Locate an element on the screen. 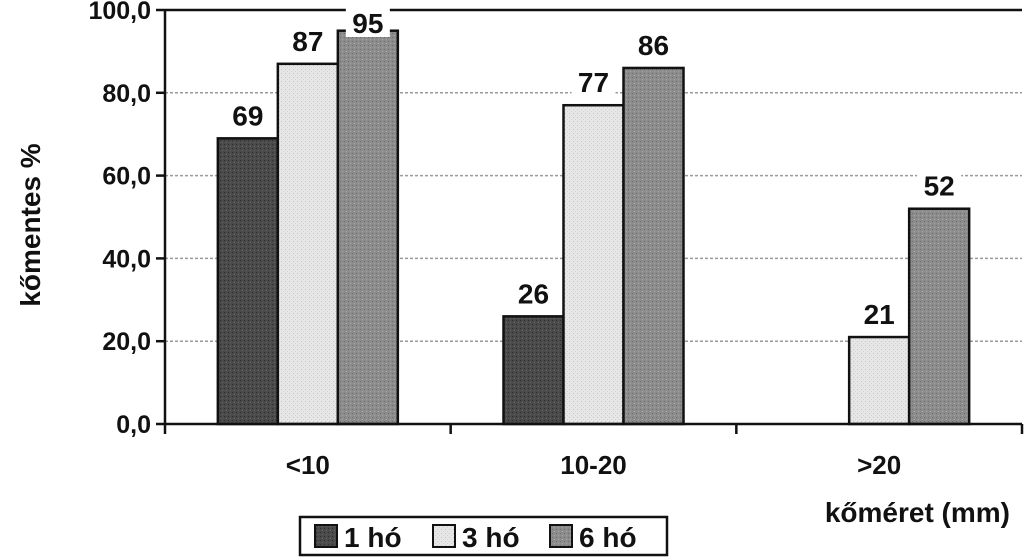  y-tick-label: 100,0 is located at coordinates (119, 12).